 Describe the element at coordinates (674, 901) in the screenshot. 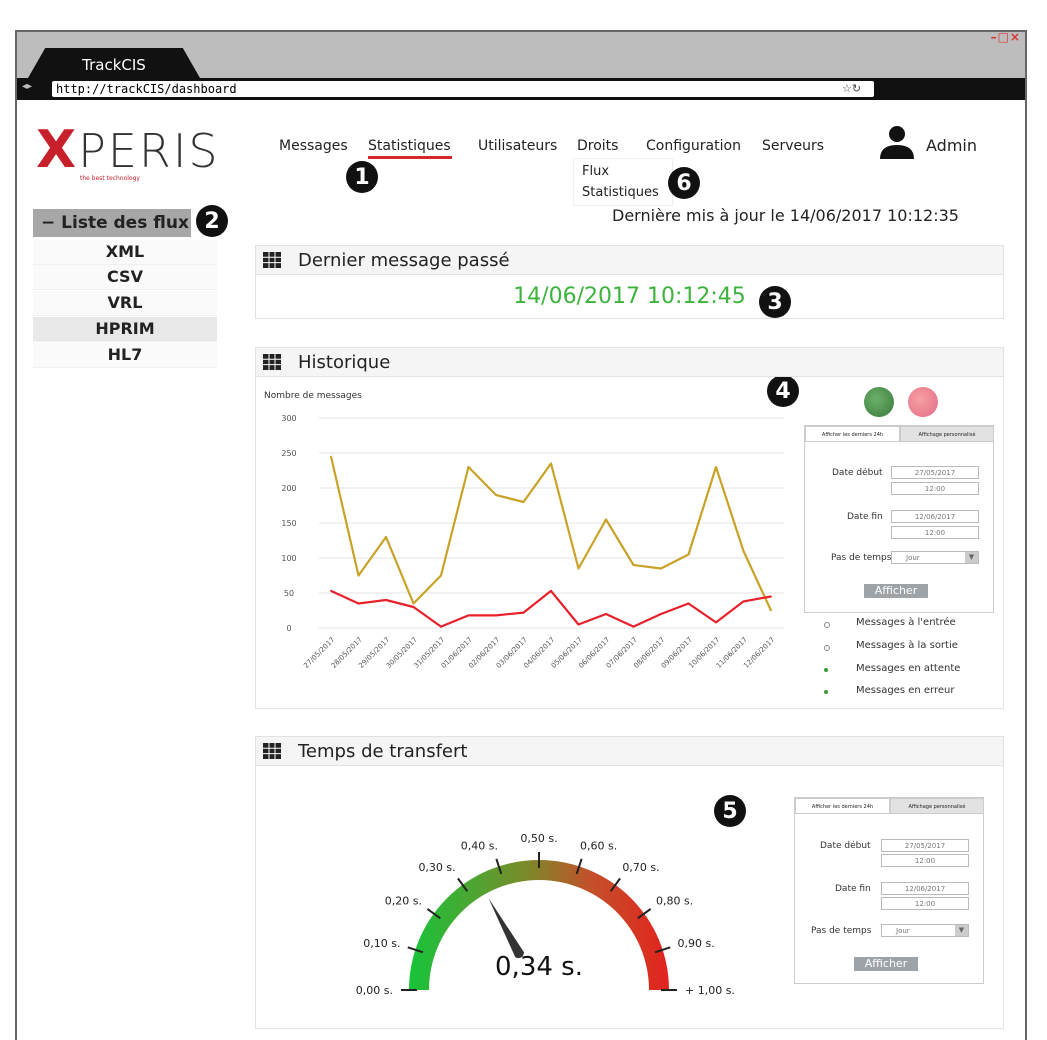

I see `gauge-tick-label: 0,80 s.` at that location.